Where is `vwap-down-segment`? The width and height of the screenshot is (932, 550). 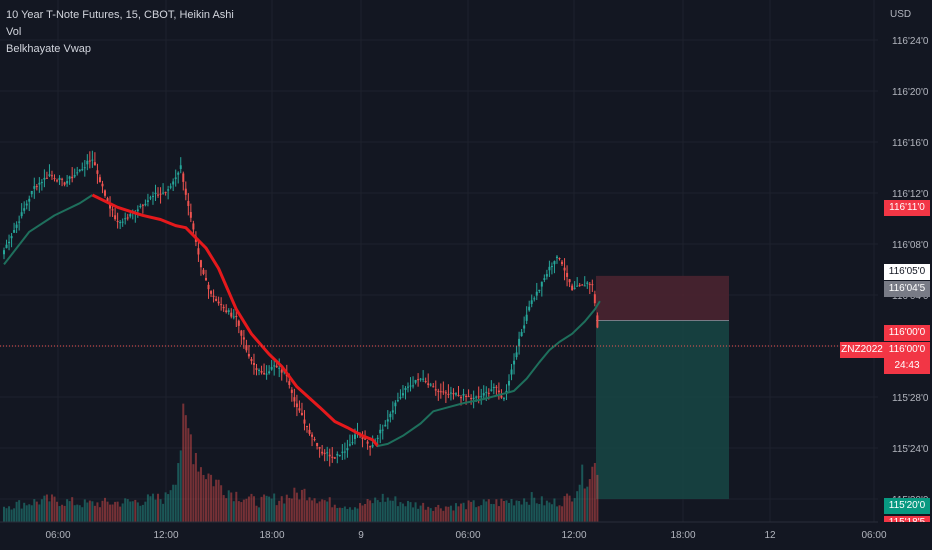
vwap-down-segment is located at coordinates (235, 320).